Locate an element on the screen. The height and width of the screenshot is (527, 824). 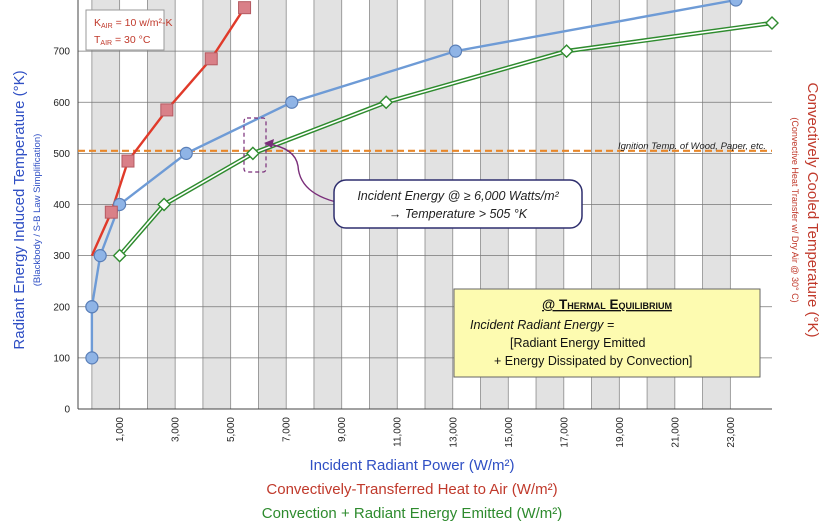
x-tick-label: 23,000 is located at coordinates (731, 432).